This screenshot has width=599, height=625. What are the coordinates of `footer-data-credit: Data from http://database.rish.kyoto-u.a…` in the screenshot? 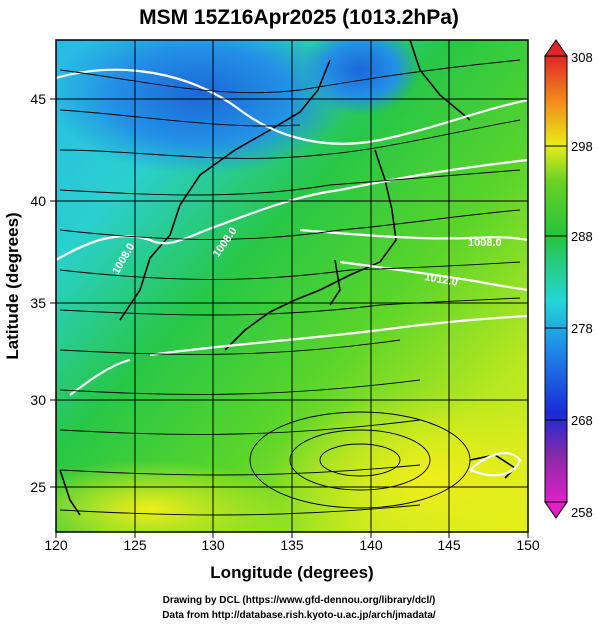 It's located at (299, 615).